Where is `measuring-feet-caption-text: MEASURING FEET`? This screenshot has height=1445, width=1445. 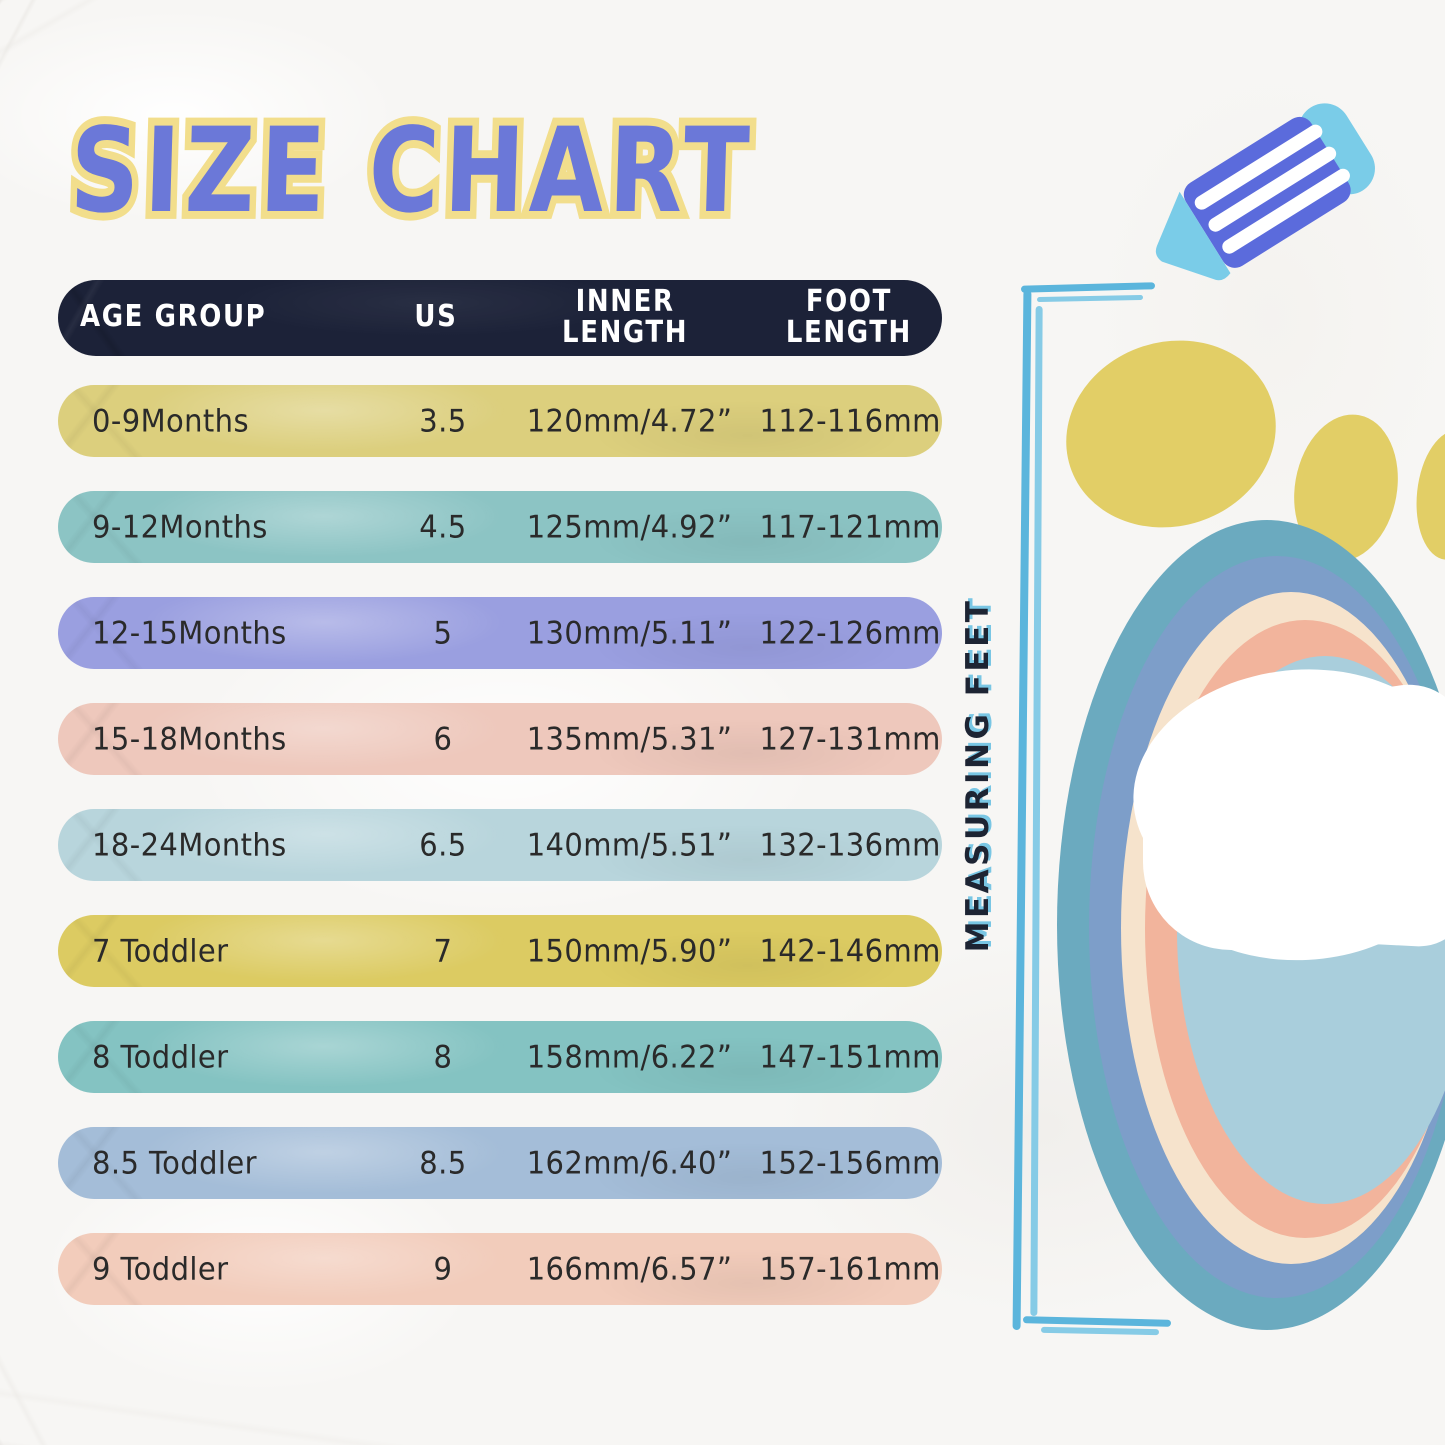 measuring-feet-caption-text: MEASURING FEET is located at coordinates (978, 775).